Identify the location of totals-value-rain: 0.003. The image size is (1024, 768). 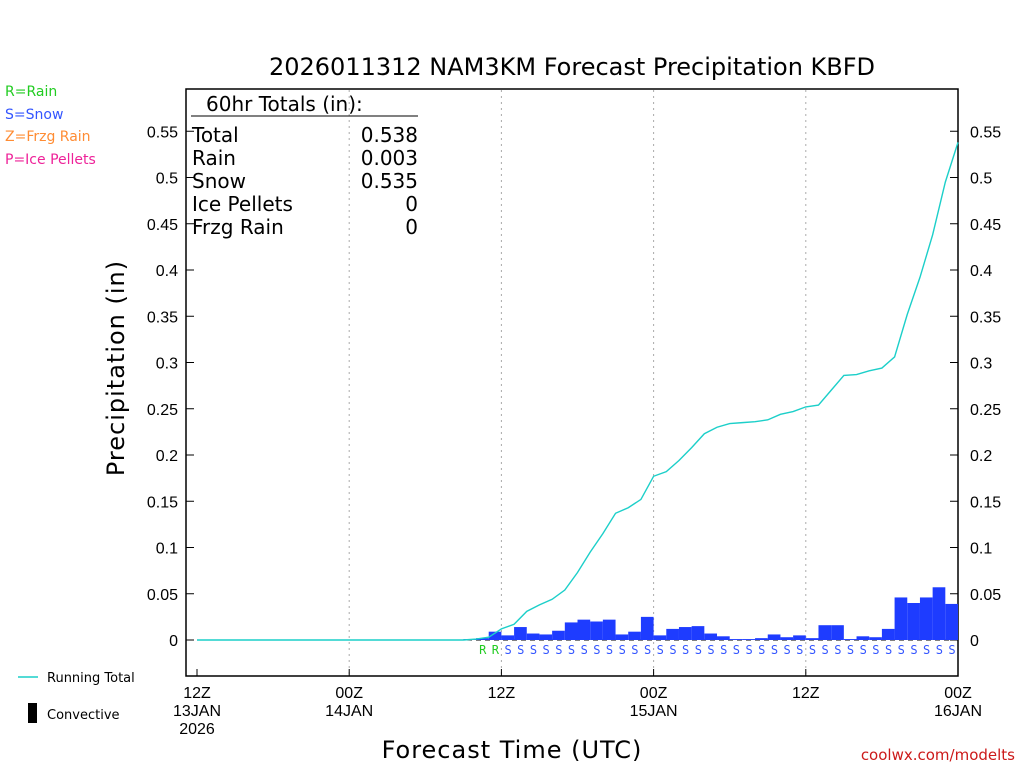
(389, 158).